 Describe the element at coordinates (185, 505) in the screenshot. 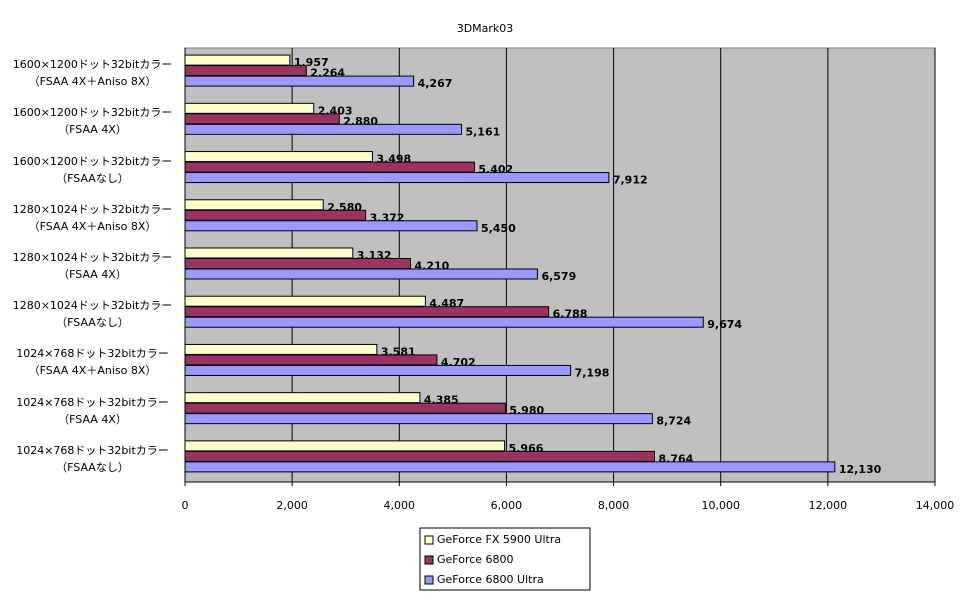

I see `x-tick-label: 0` at that location.